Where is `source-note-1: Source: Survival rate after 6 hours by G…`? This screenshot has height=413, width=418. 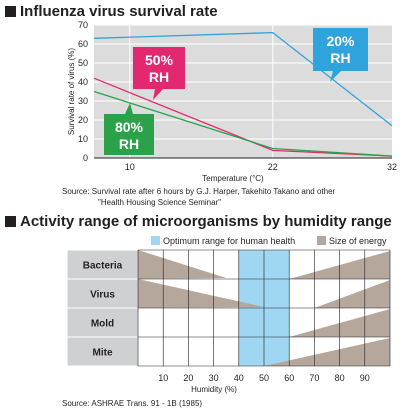
source-note-1: Source: Survival rate after 6 hours by G… is located at coordinates (198, 197).